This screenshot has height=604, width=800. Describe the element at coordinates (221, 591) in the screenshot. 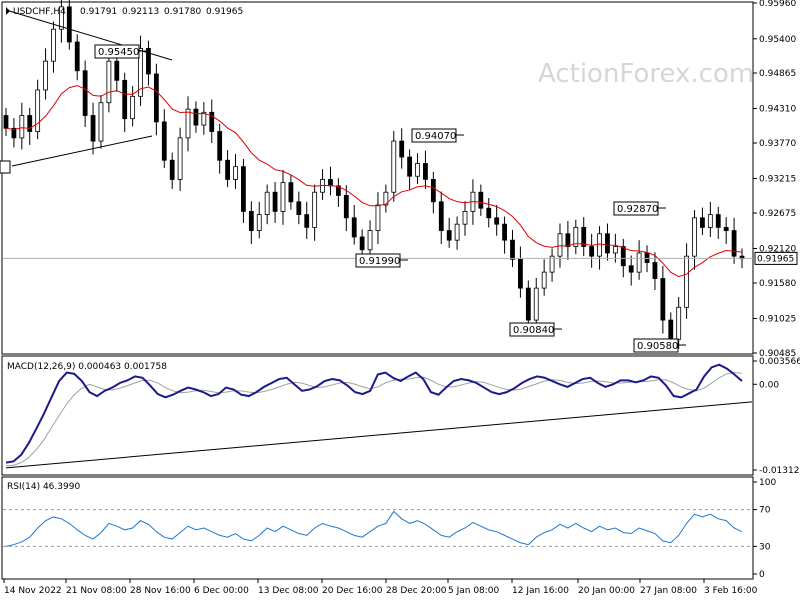

I see `x-tick-label: 6 Dec 00:00` at that location.